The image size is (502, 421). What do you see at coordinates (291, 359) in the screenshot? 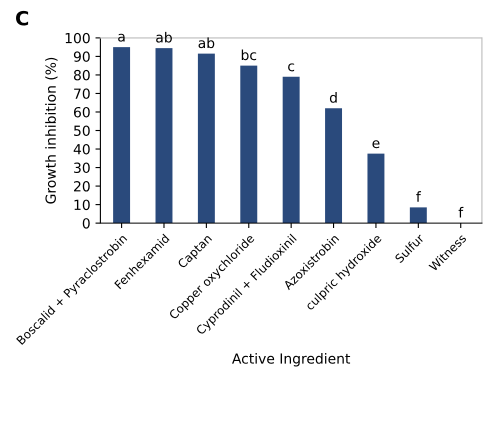
I see `x-axis-title: Active Ingredient` at bounding box center [291, 359].